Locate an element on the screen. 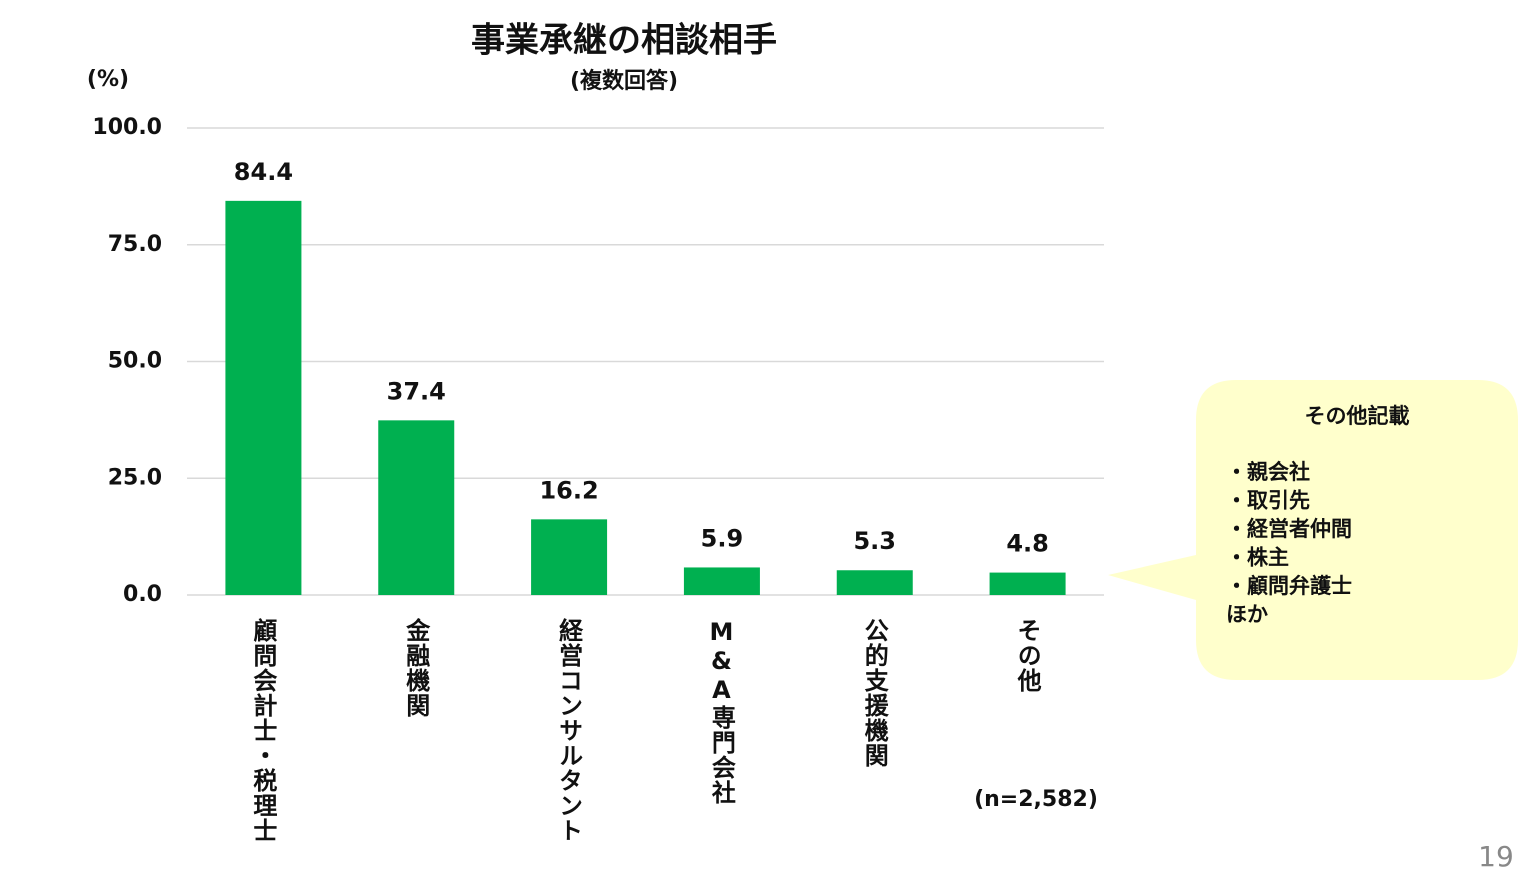 The image size is (1536, 880). x-tick-label: その他 is located at coordinates (1027, 655).